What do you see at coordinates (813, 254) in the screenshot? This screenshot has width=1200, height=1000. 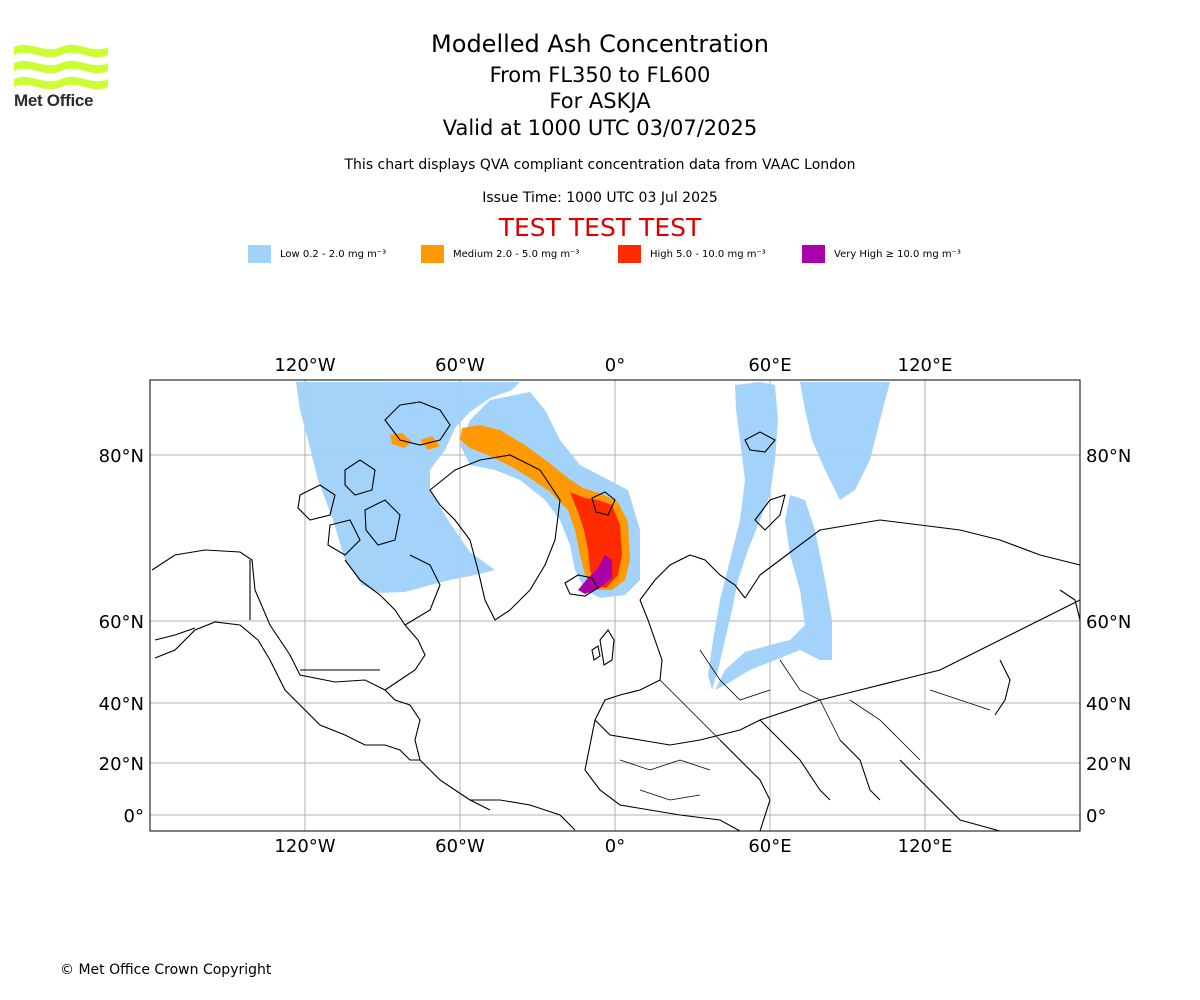 I see `legend-swatch-very-high` at bounding box center [813, 254].